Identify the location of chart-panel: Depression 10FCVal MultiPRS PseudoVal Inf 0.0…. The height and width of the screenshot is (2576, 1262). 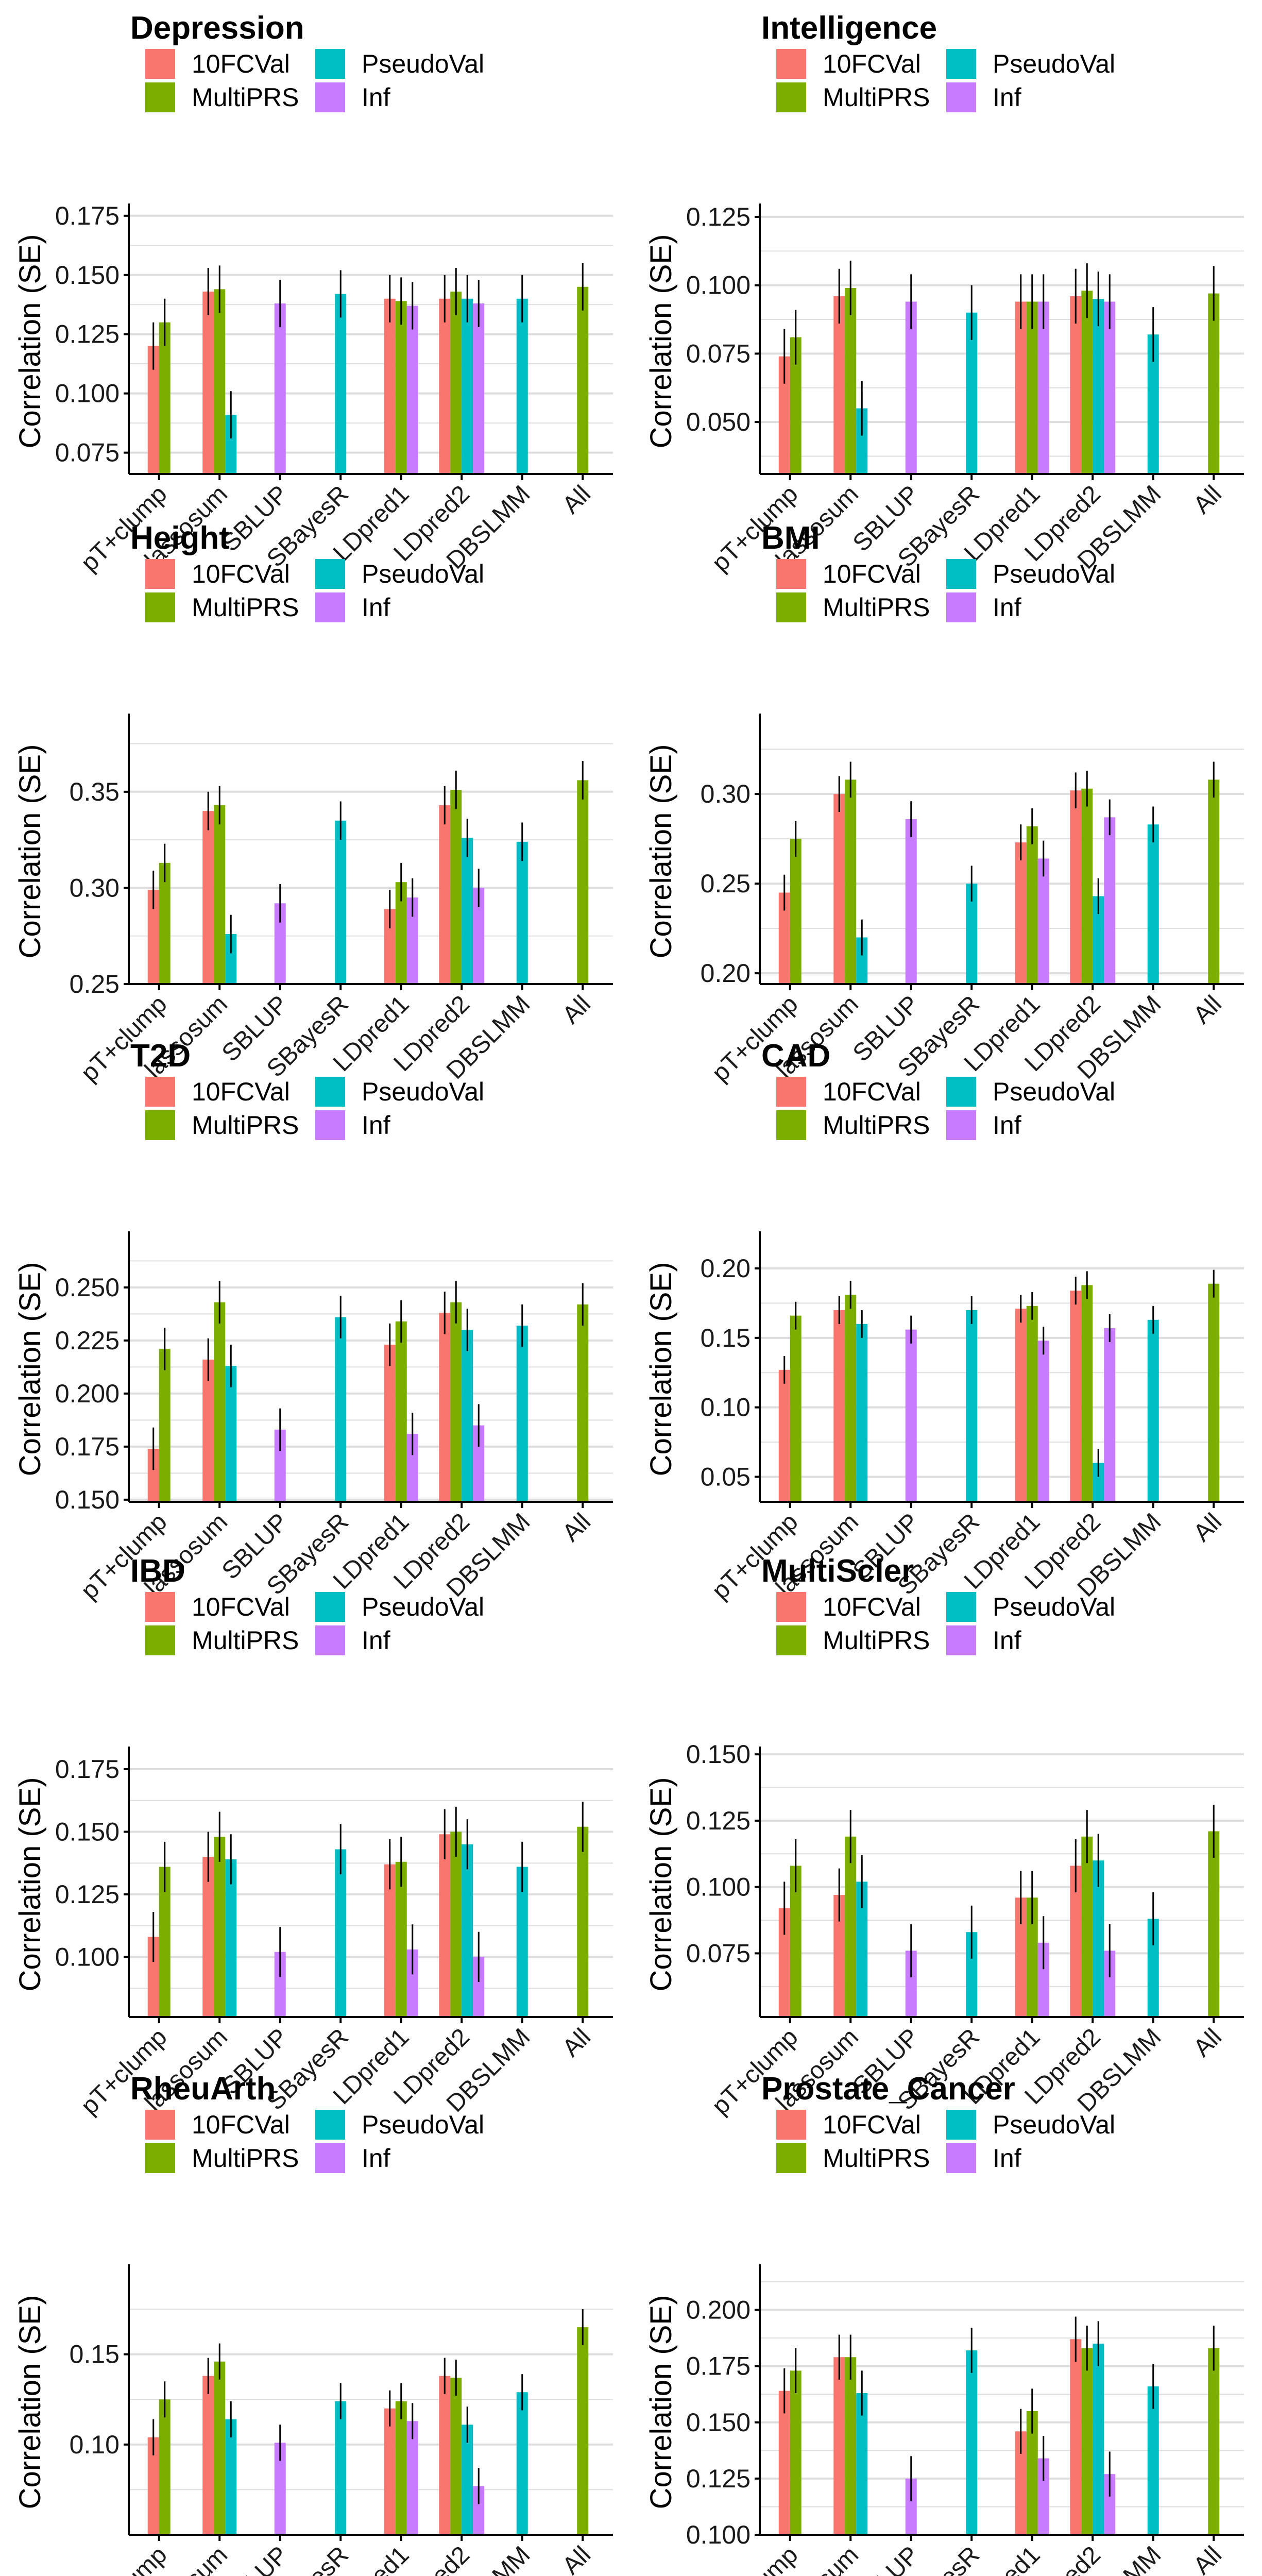
(313, 293).